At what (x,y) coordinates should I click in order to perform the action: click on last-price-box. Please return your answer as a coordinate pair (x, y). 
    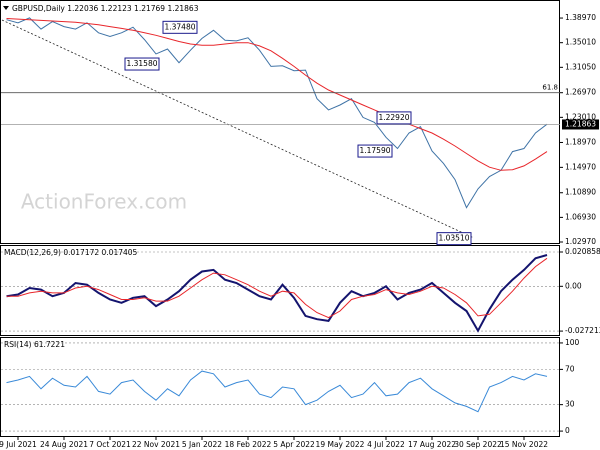
    Looking at the image, I should click on (580, 124).